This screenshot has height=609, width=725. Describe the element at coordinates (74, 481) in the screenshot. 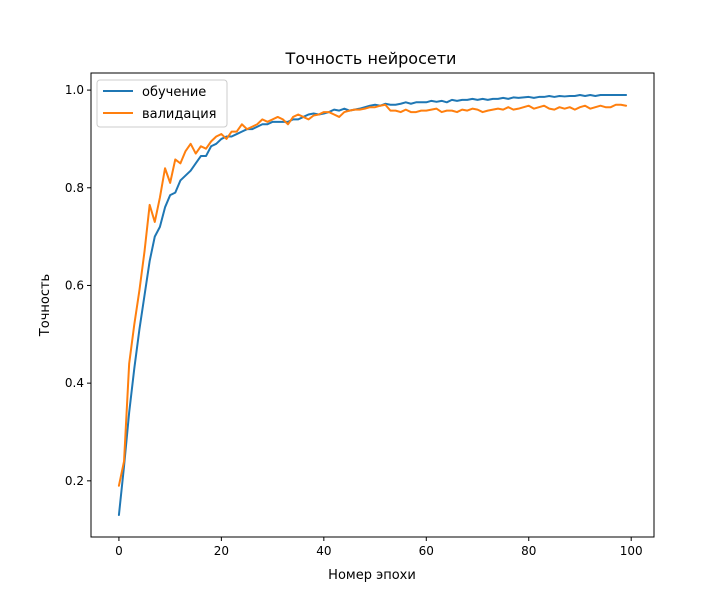

I see `y-tick-label: 0.2` at that location.